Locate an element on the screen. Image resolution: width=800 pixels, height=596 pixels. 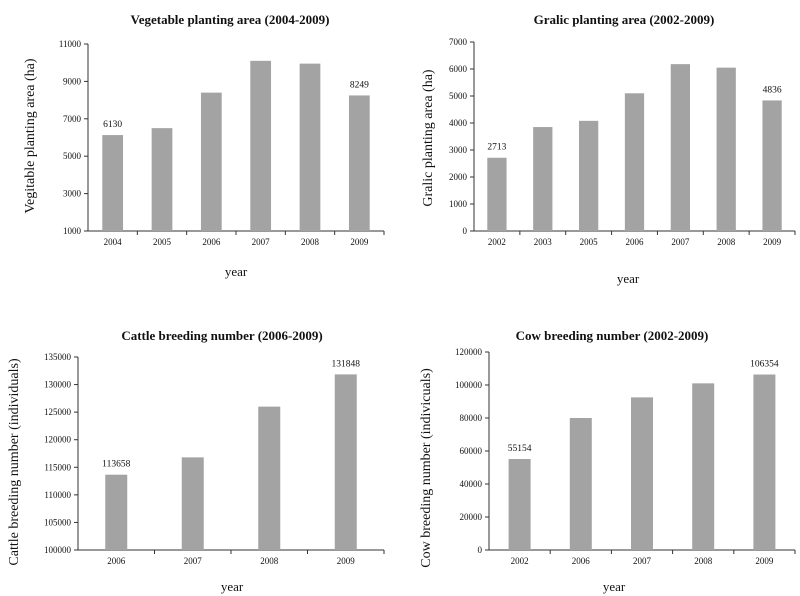
chart-title: Cow breeding number (2002-2009) is located at coordinates (612, 335).